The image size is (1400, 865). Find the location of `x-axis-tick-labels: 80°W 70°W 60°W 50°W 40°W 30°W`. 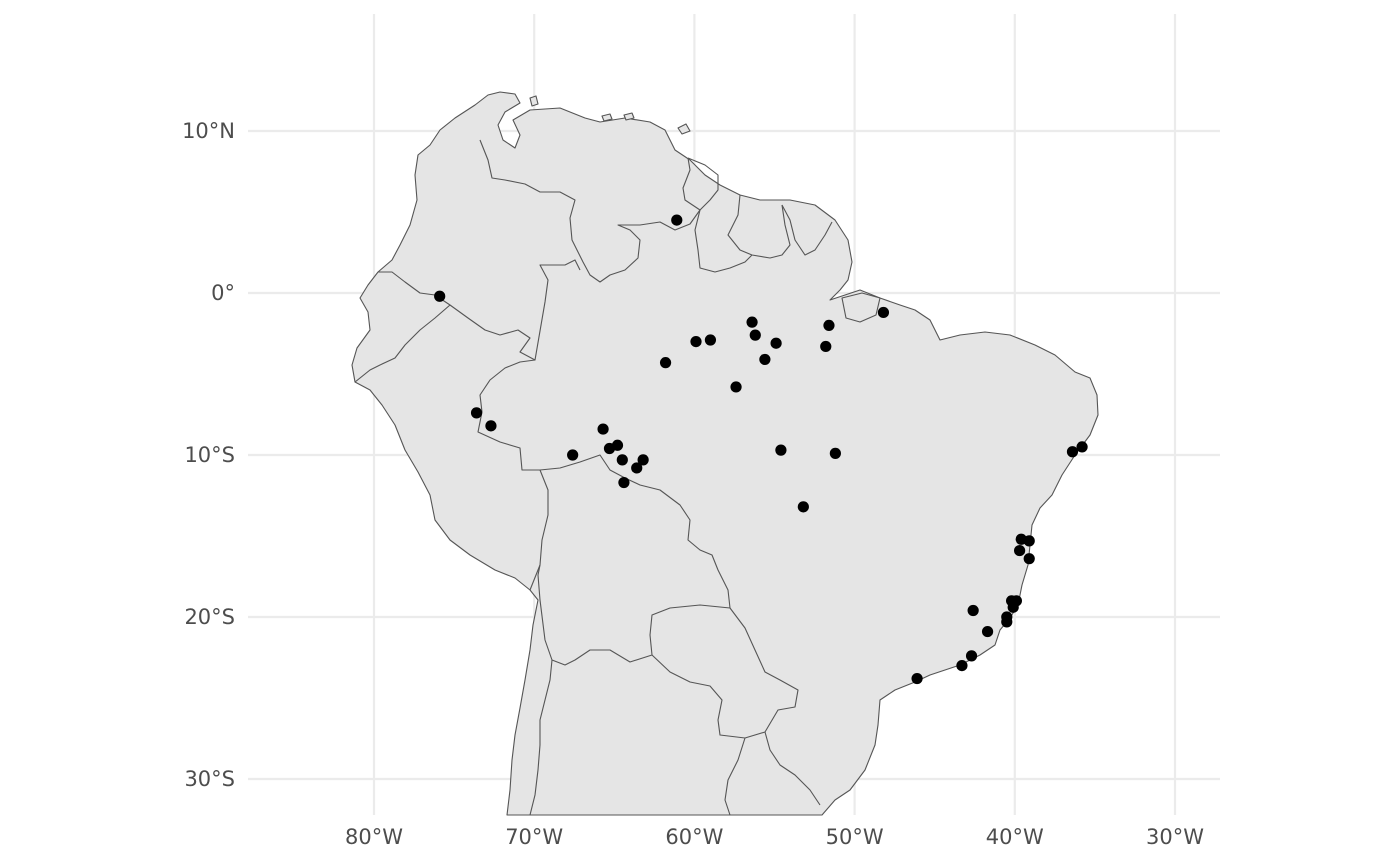

x-axis-tick-labels: 80°W 70°W 60°W 50°W 40°W 30°W is located at coordinates (774, 837).